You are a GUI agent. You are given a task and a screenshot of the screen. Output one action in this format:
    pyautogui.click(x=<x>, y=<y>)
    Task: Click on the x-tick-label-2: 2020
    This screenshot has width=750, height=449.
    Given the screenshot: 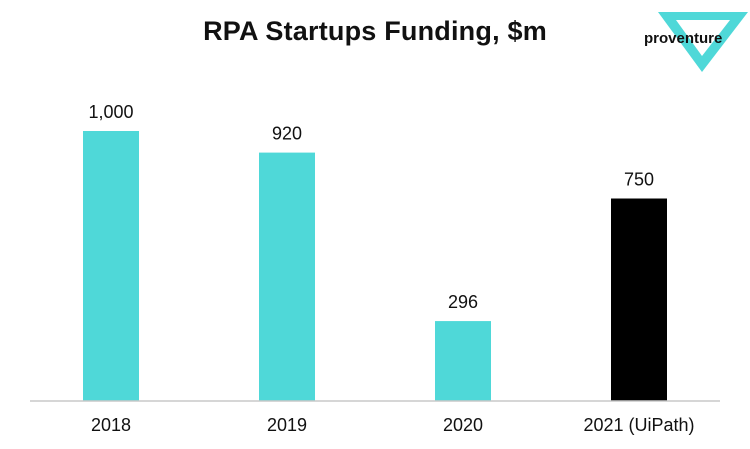 What is the action you would take?
    pyautogui.click(x=463, y=425)
    